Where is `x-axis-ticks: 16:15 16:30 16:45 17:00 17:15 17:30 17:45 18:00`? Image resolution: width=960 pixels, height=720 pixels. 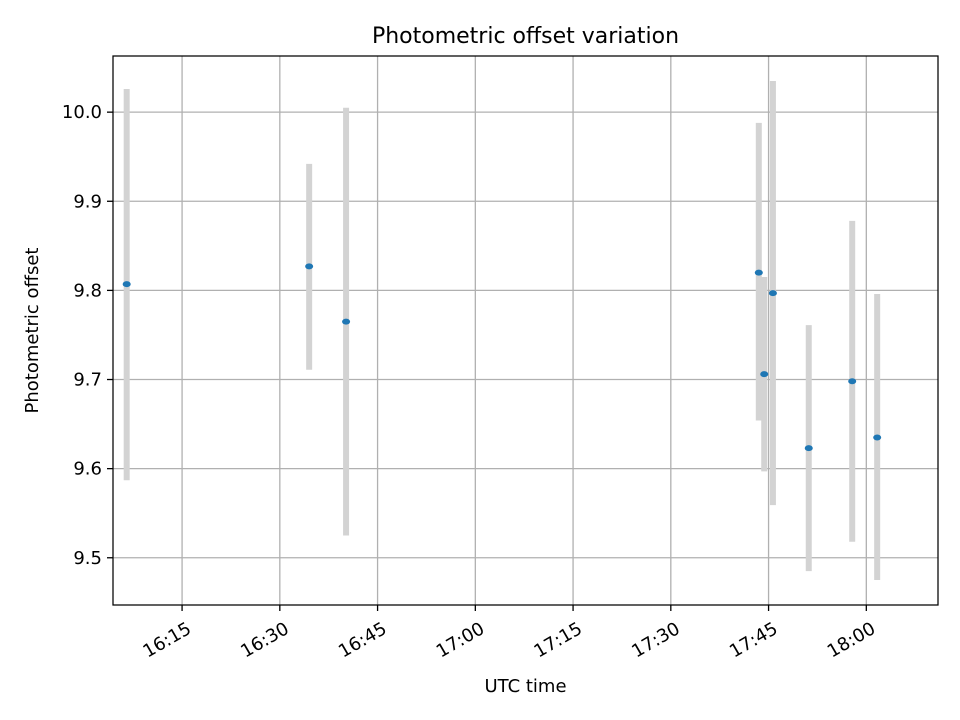 x-axis-ticks: 16:15 16:30 16:45 17:00 17:15 17:30 17:45 18:00 is located at coordinates (509, 633).